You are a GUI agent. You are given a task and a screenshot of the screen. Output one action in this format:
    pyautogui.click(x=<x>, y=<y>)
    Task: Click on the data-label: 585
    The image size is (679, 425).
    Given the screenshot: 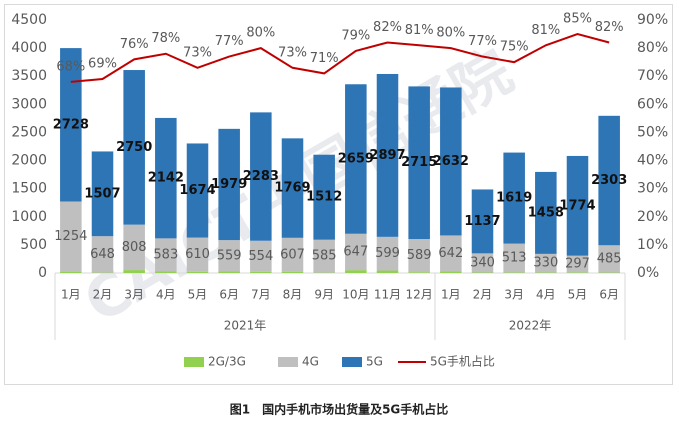 What is the action you would take?
    pyautogui.click(x=324, y=256)
    